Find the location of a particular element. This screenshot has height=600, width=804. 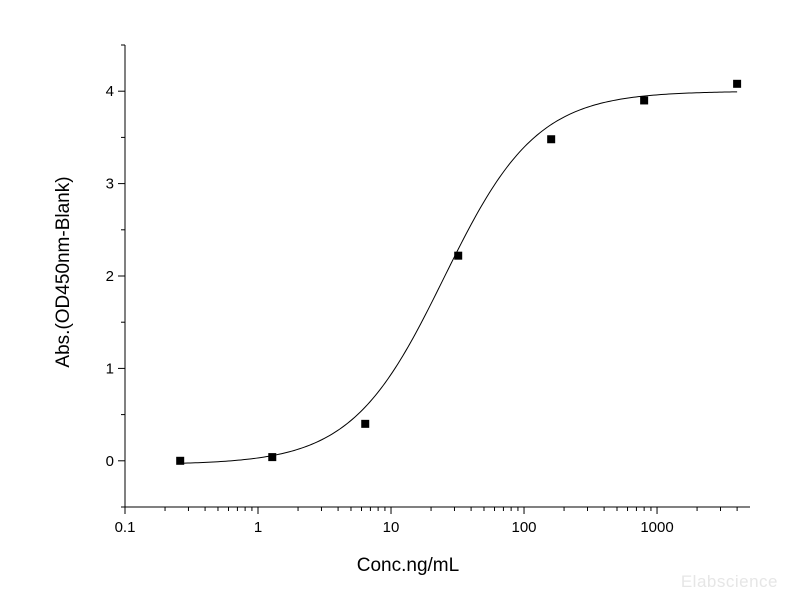

x-tick-label: 1000 is located at coordinates (656, 527).